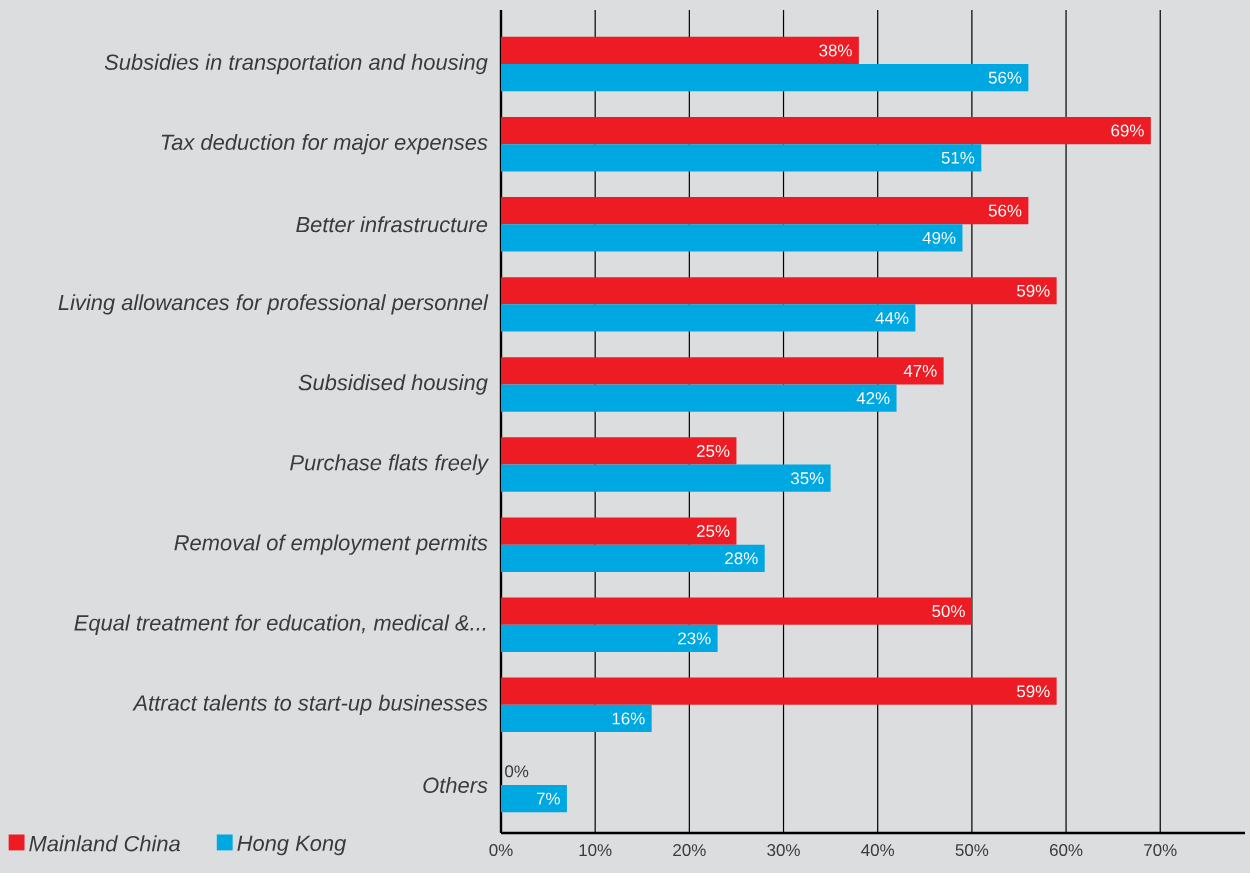  What do you see at coordinates (741, 558) in the screenshot?
I see `data-label: 28%` at bounding box center [741, 558].